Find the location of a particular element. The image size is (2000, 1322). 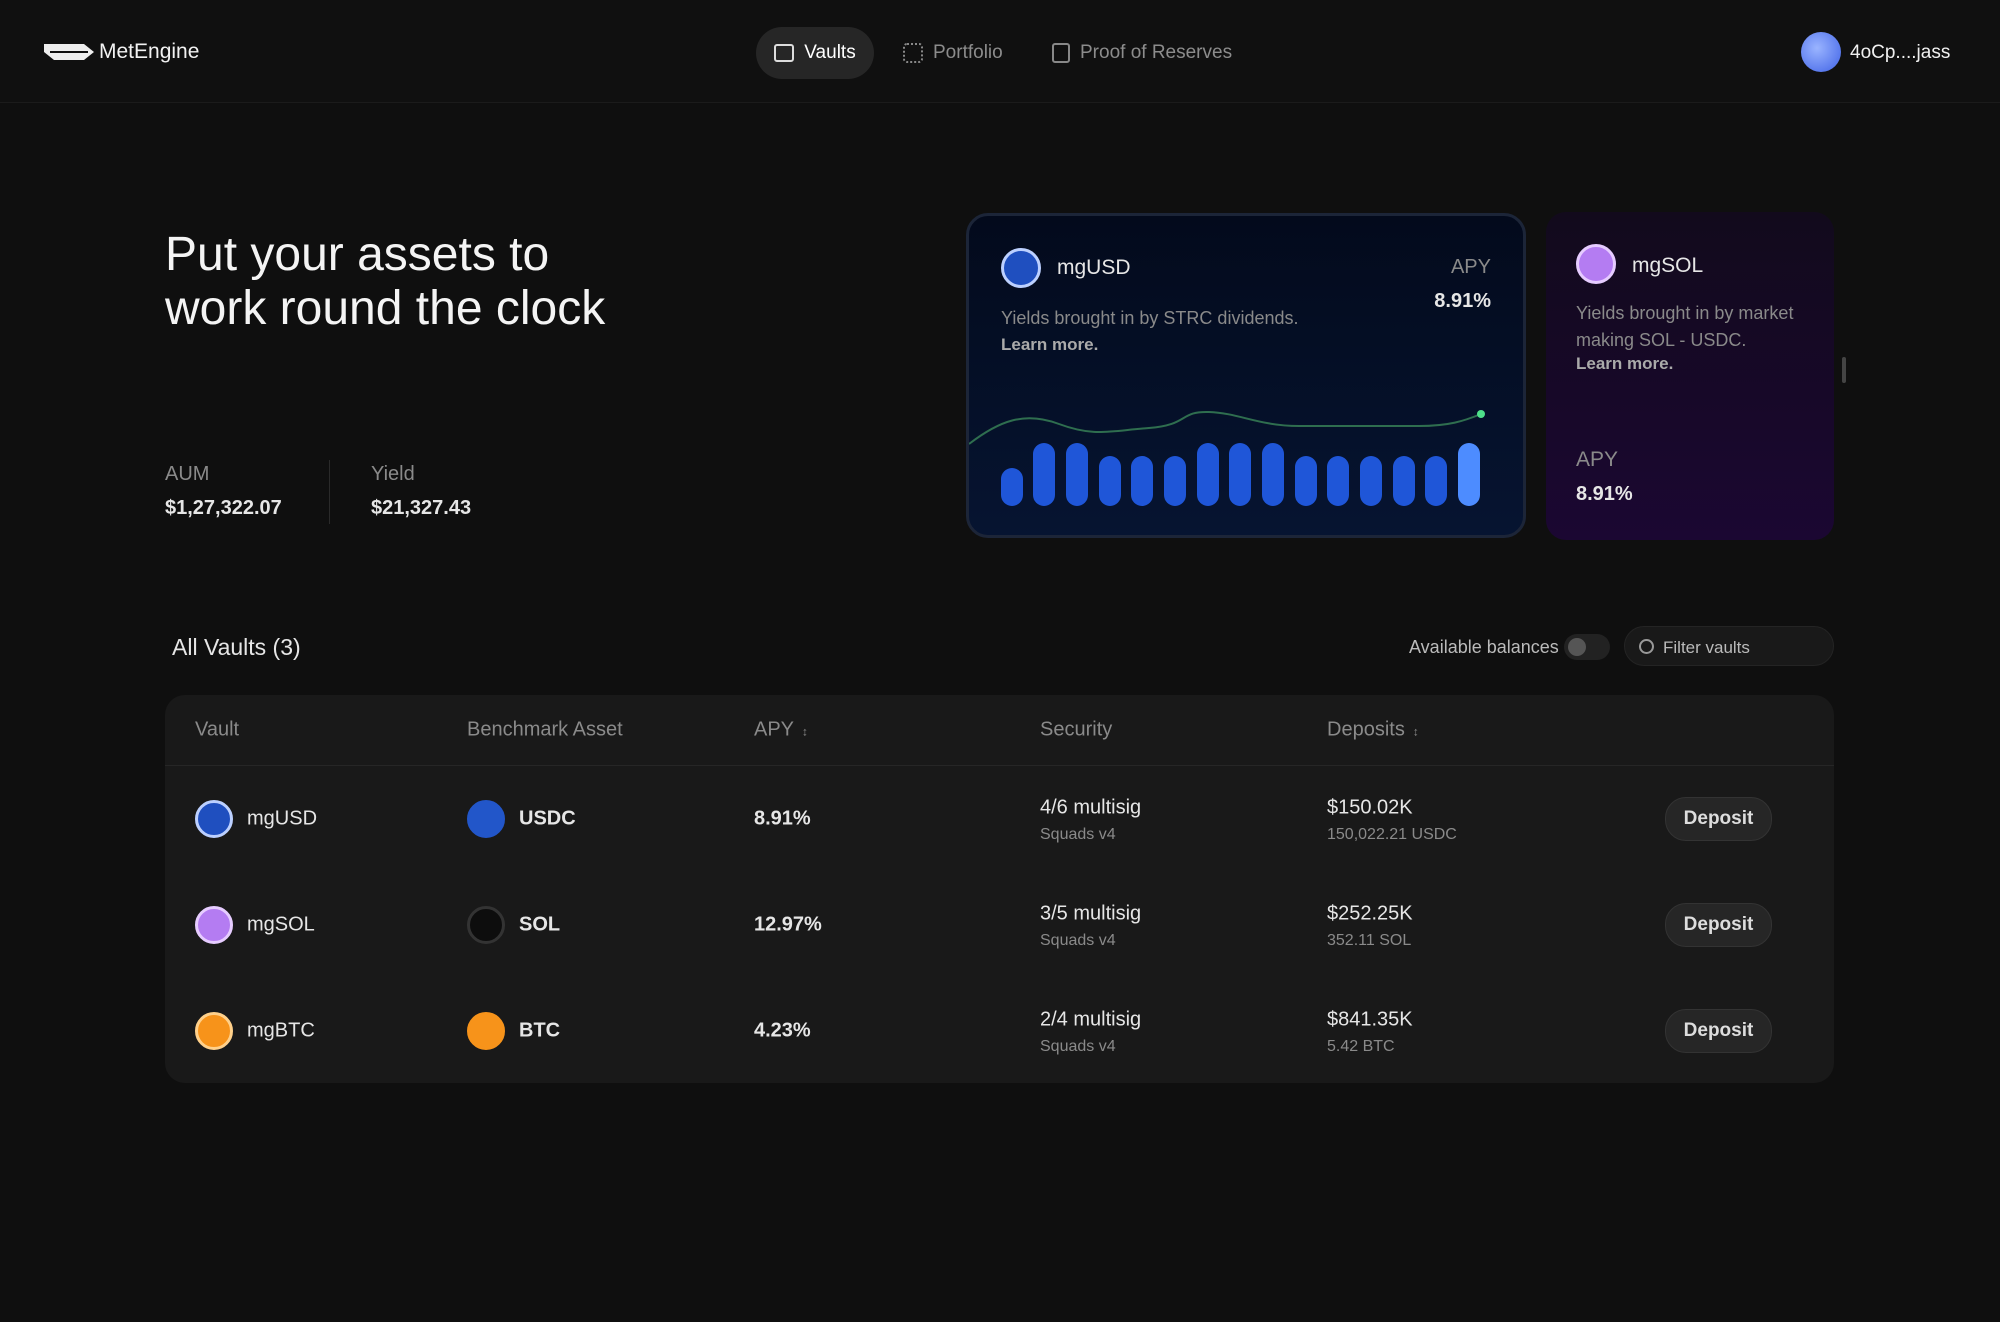

deposits: $841.35K is located at coordinates (1370, 1019).